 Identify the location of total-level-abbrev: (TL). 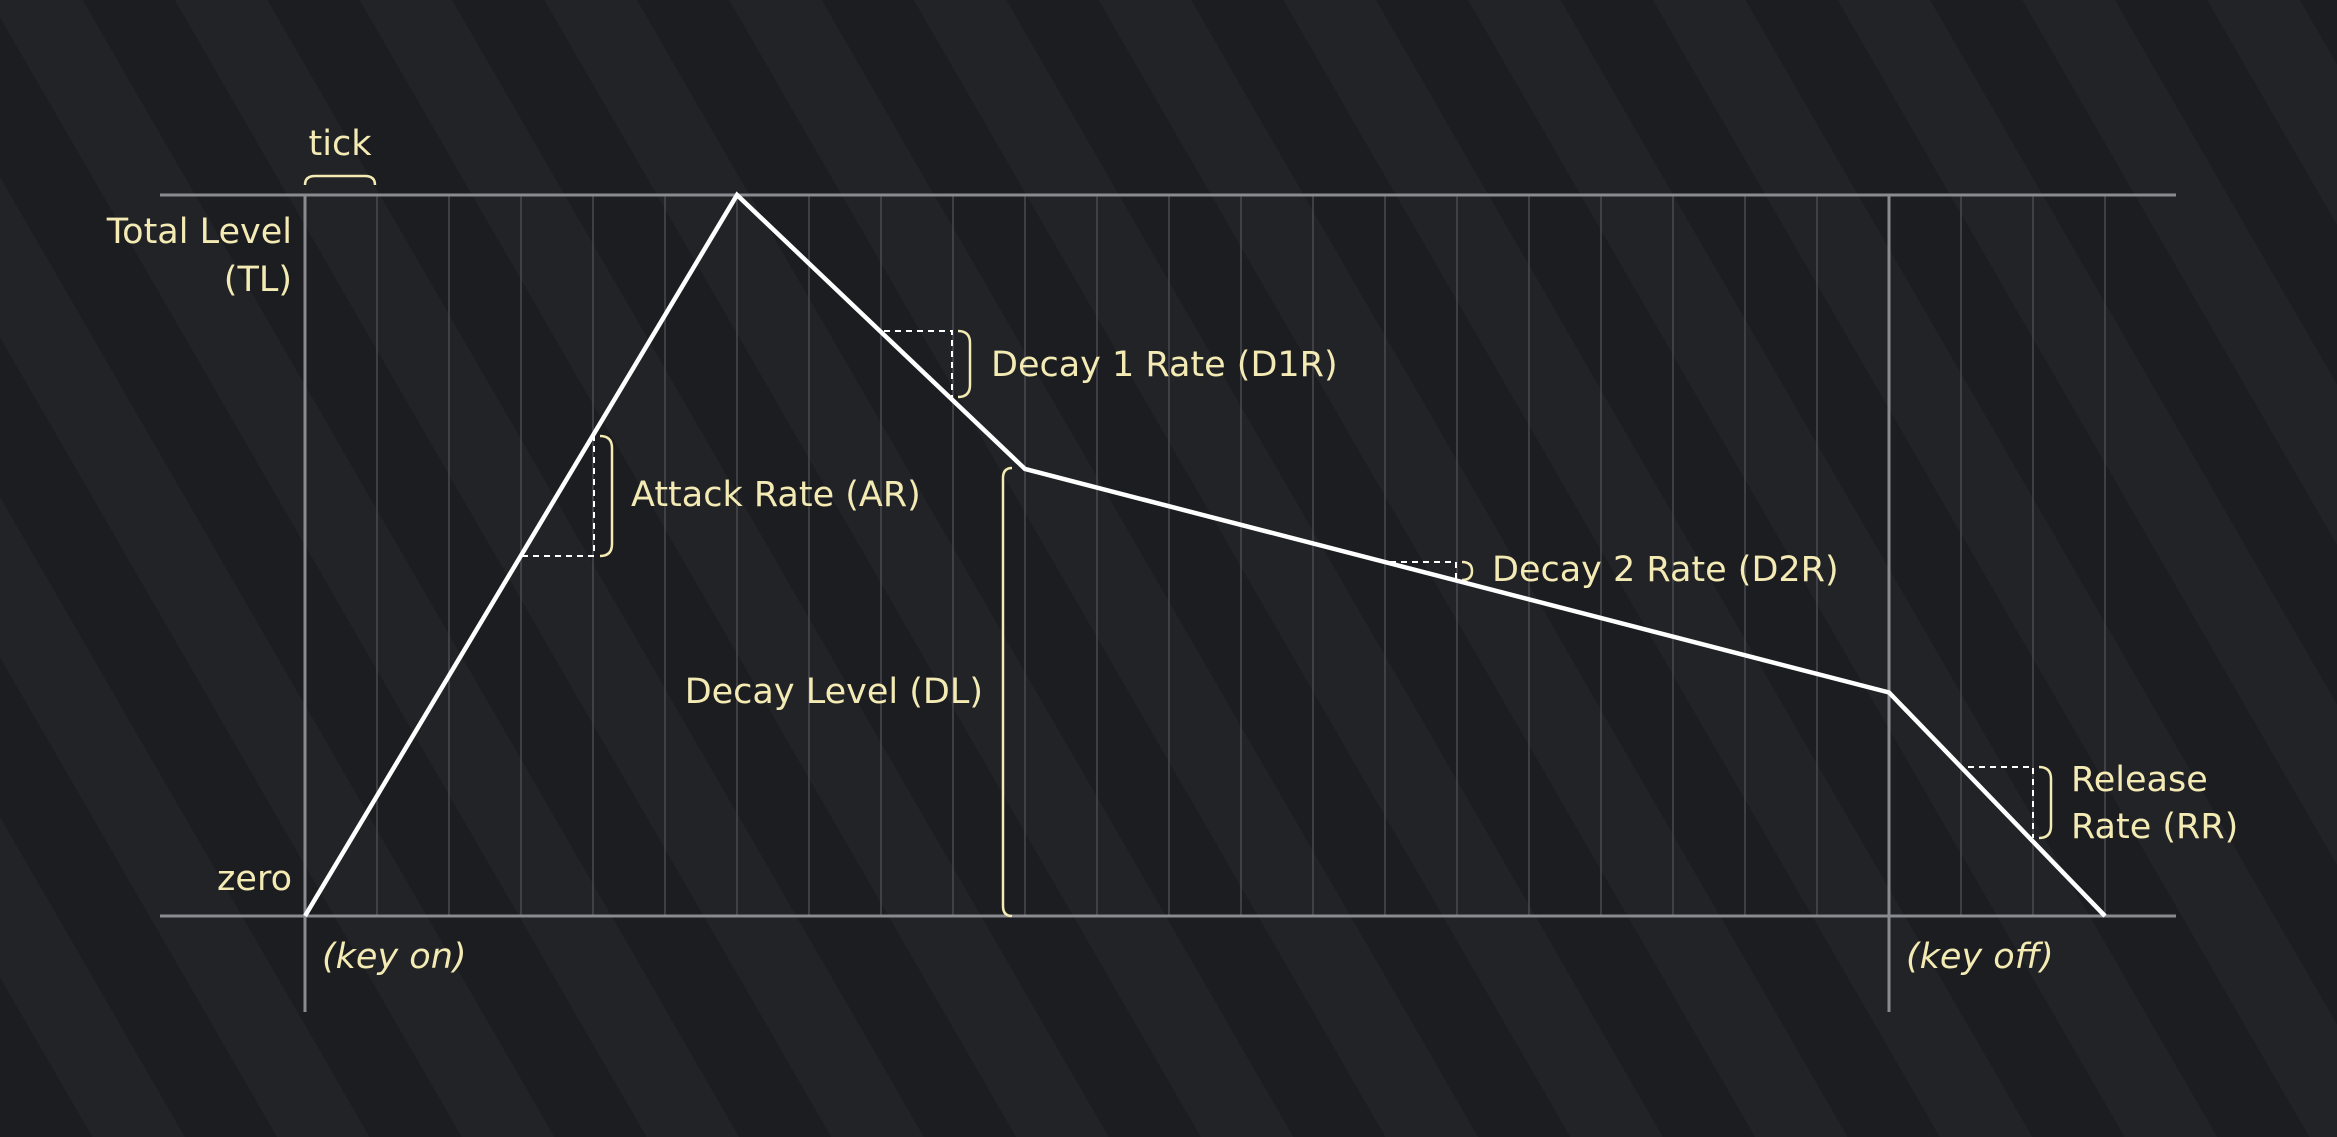
(258, 280).